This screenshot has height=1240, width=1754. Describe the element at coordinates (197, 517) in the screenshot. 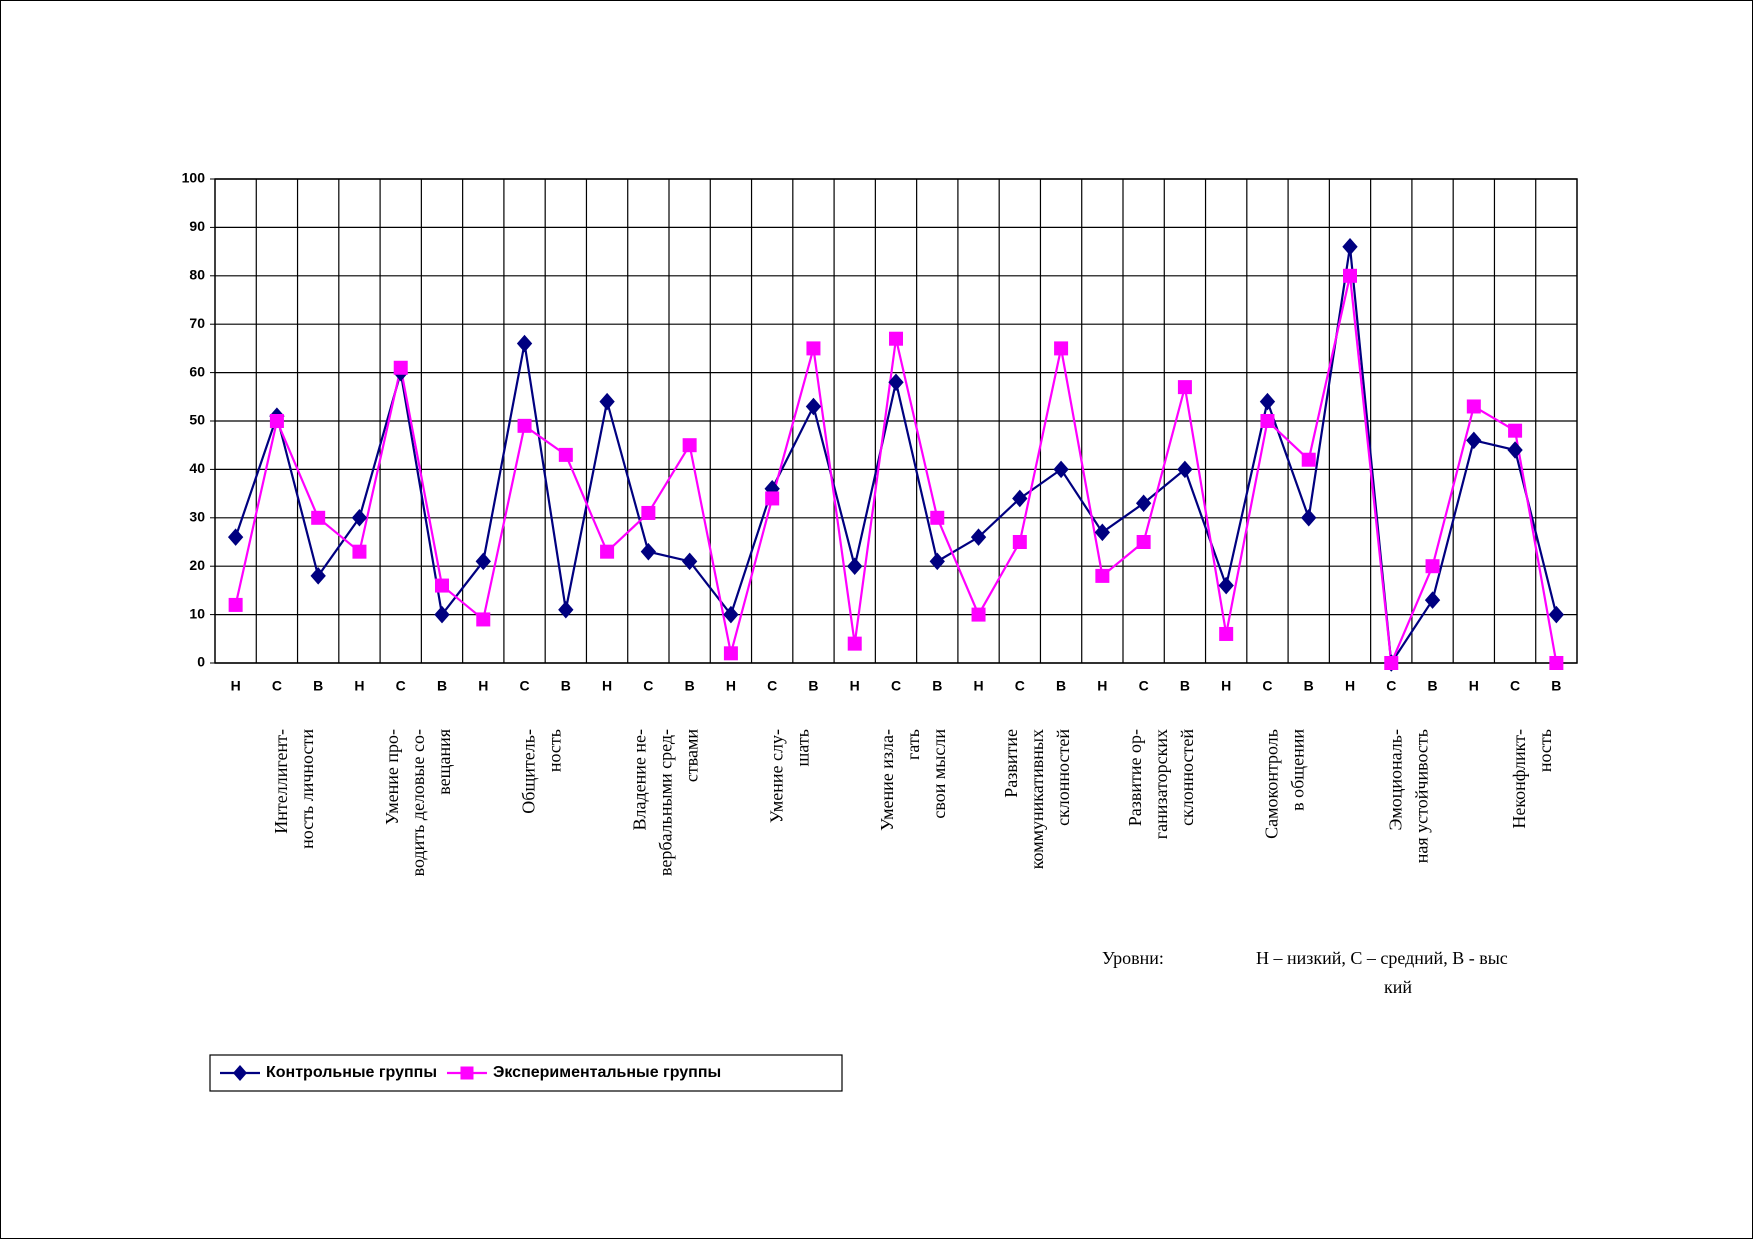

I see `y-tick-label: 30` at that location.